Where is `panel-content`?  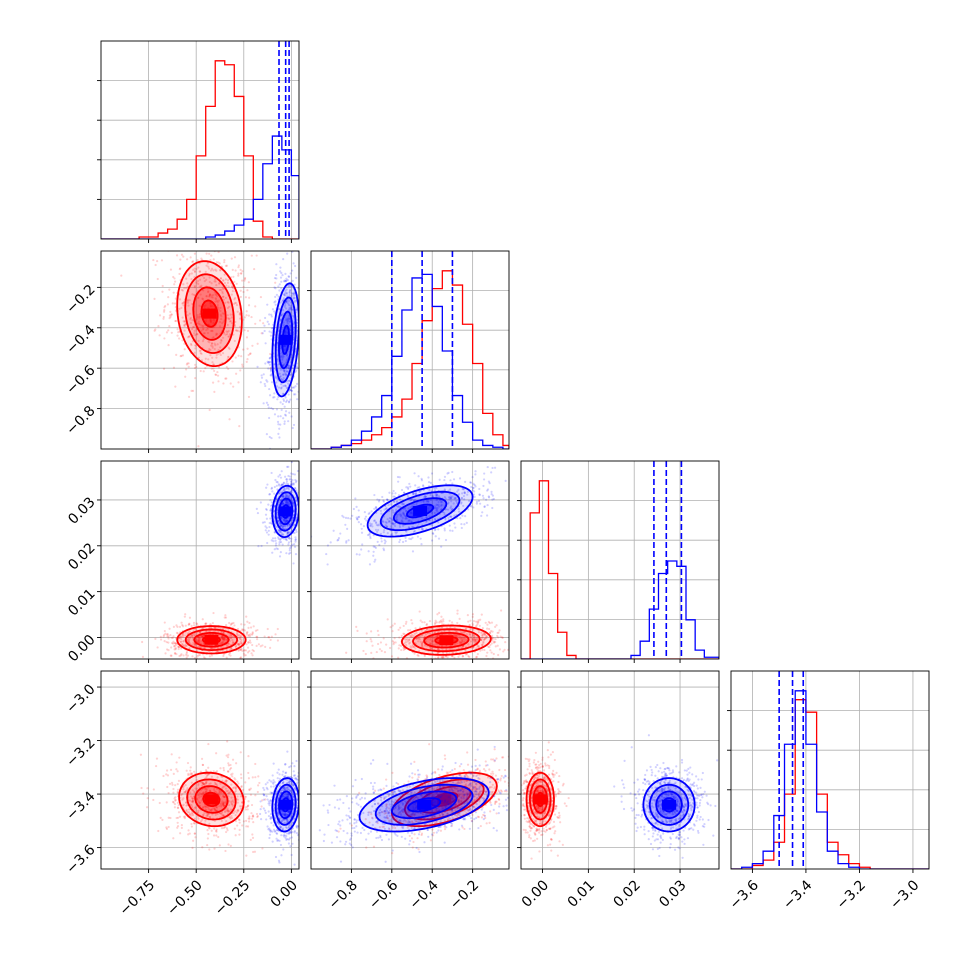 panel-content is located at coordinates (200, 350).